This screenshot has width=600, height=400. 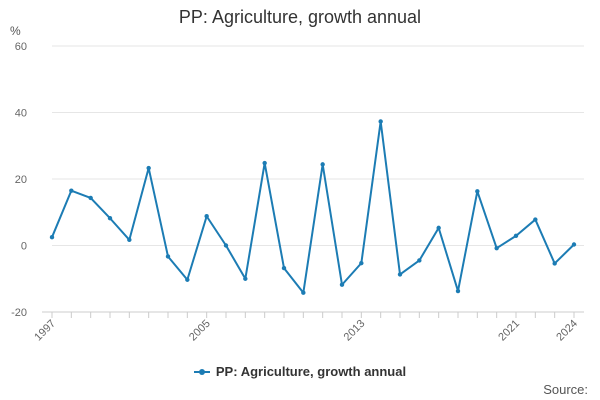 What do you see at coordinates (355, 331) in the screenshot?
I see `x-tick-label: 2013` at bounding box center [355, 331].